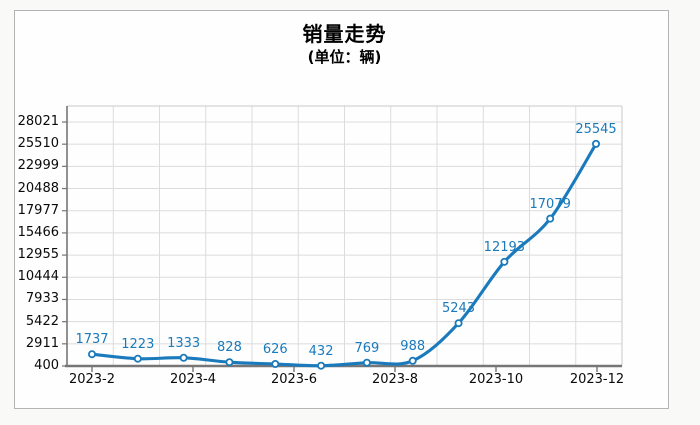 This screenshot has width=700, height=425. Describe the element at coordinates (46, 365) in the screenshot. I see `y-axis-tick-label: 400` at that location.